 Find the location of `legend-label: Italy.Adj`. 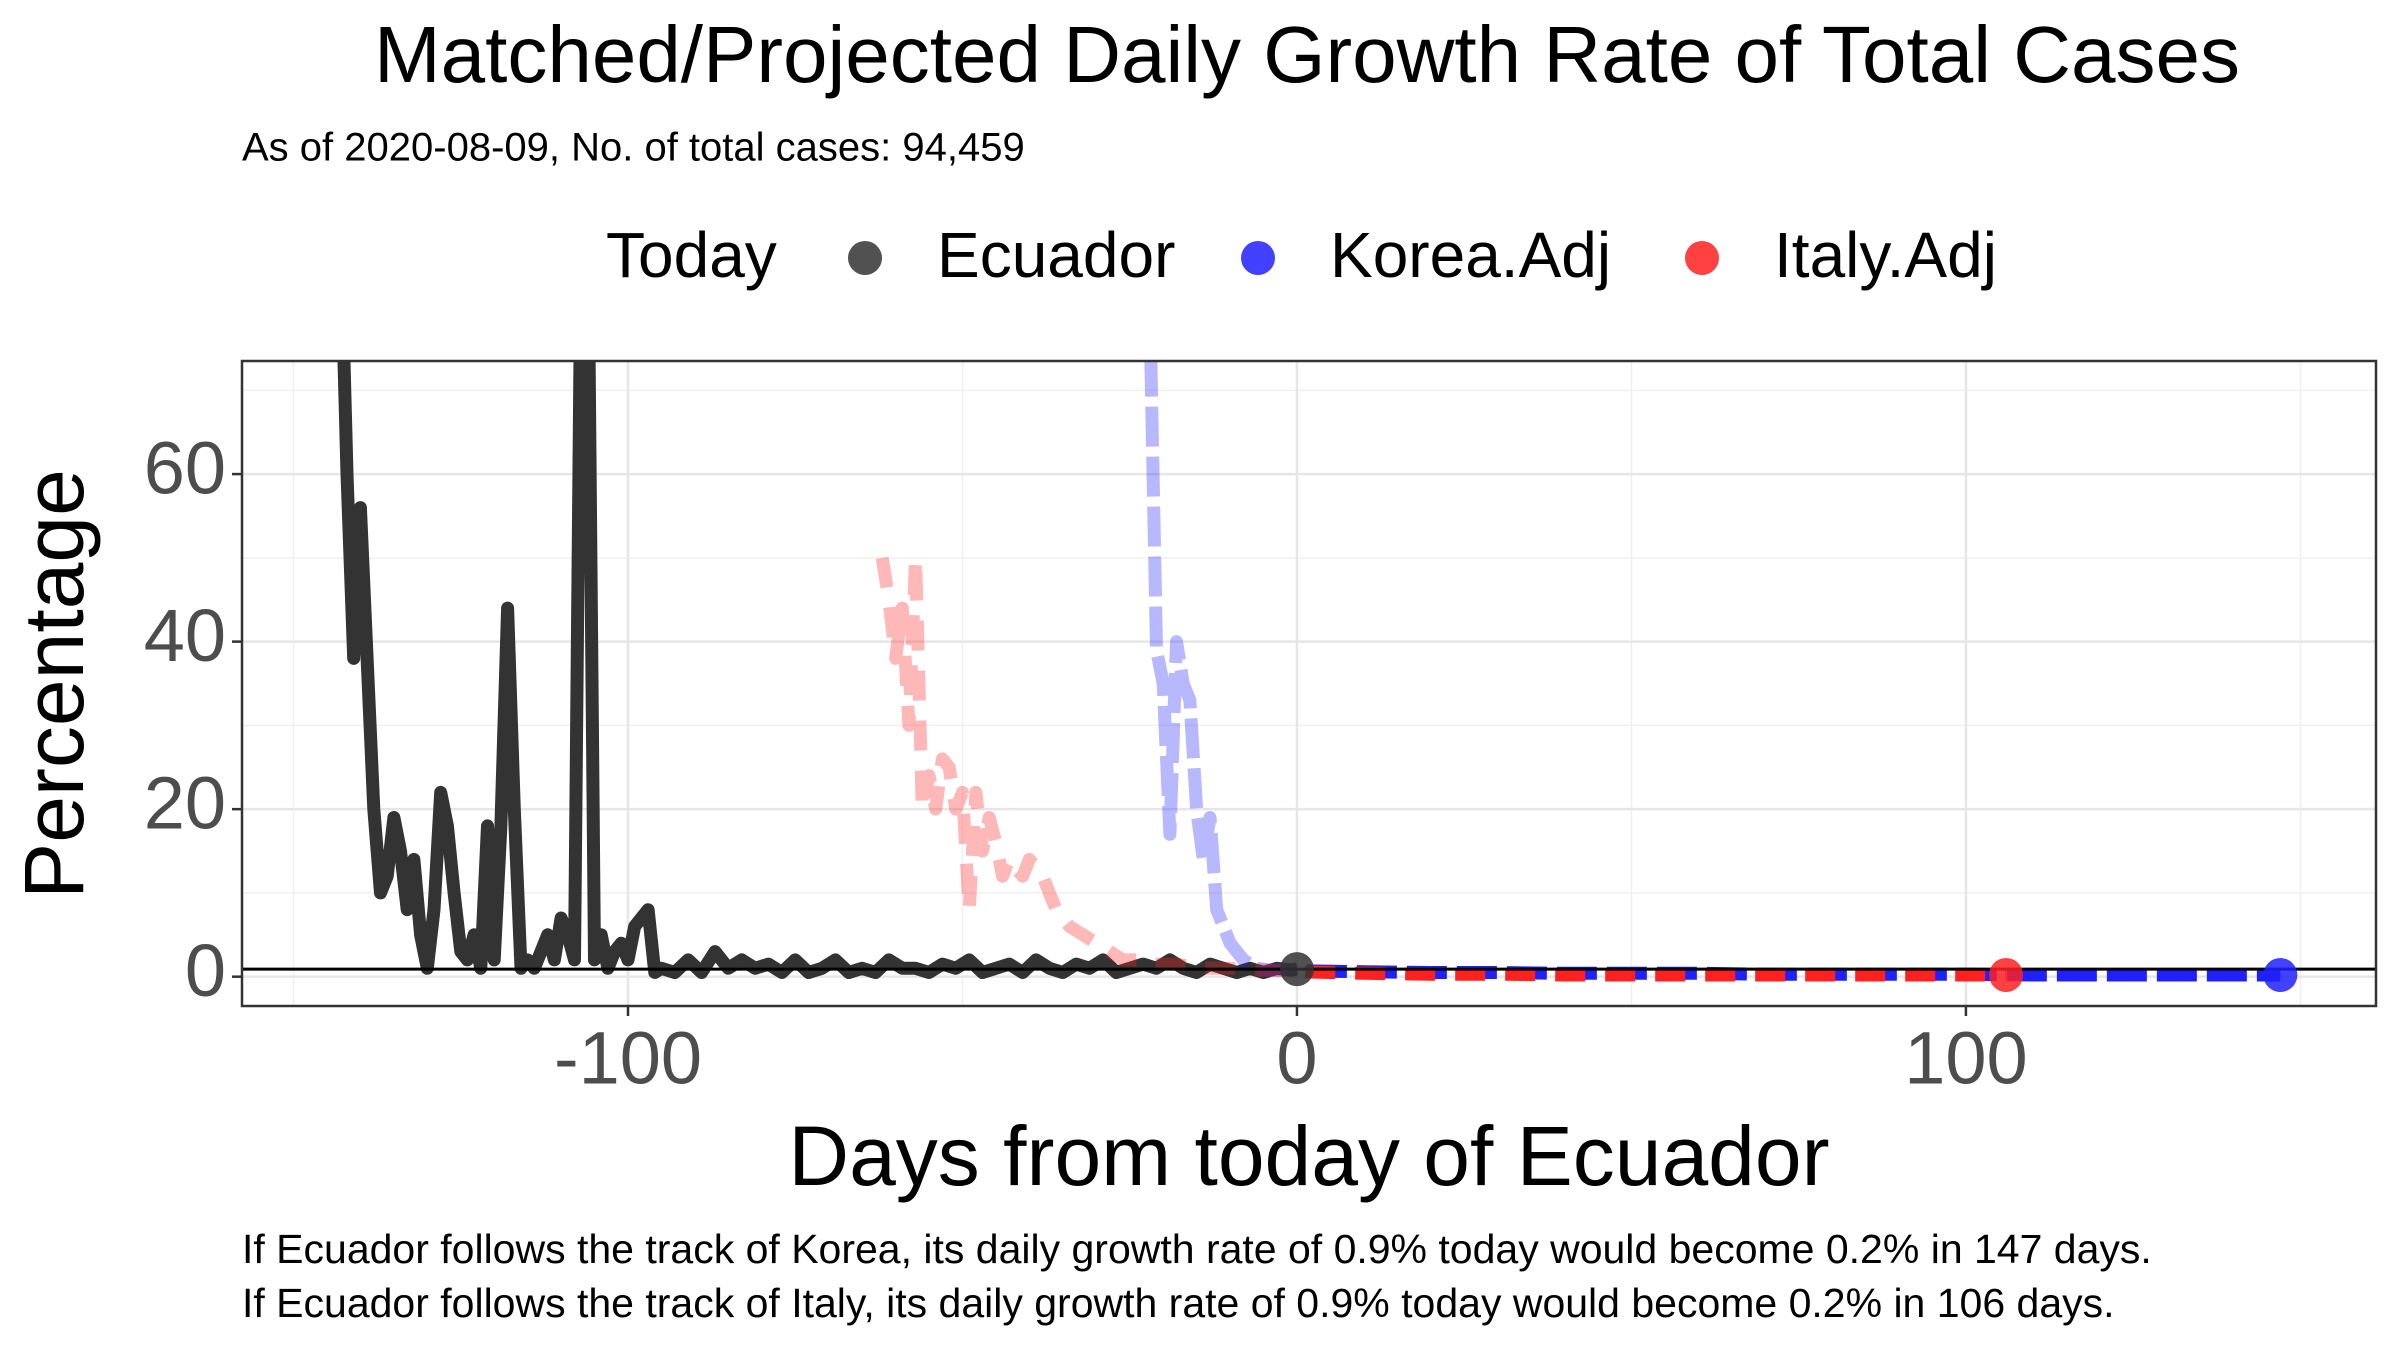

legend-label: Italy.Adj is located at coordinates (1885, 255).